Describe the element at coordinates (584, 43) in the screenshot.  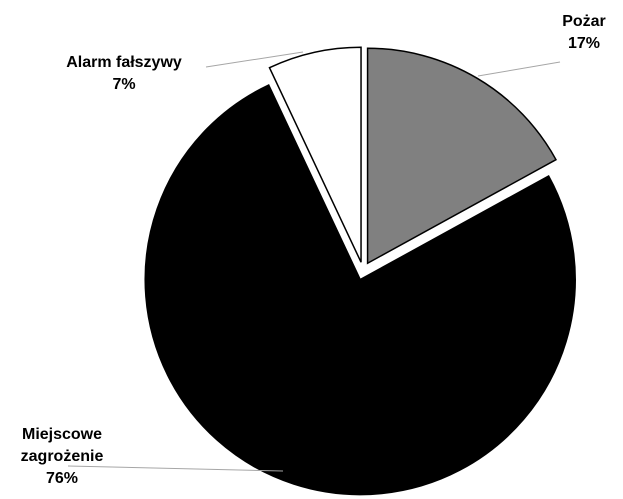
I see `data-label-percent: 17%` at that location.